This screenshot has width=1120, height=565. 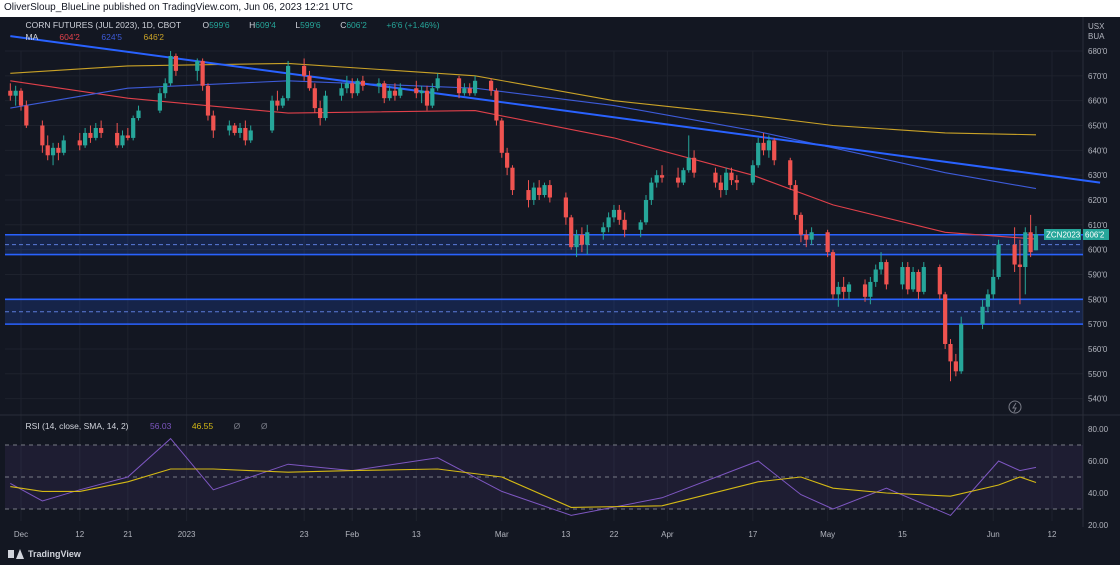 I want to click on price-tick-label: 640'0, so click(x=1098, y=150).